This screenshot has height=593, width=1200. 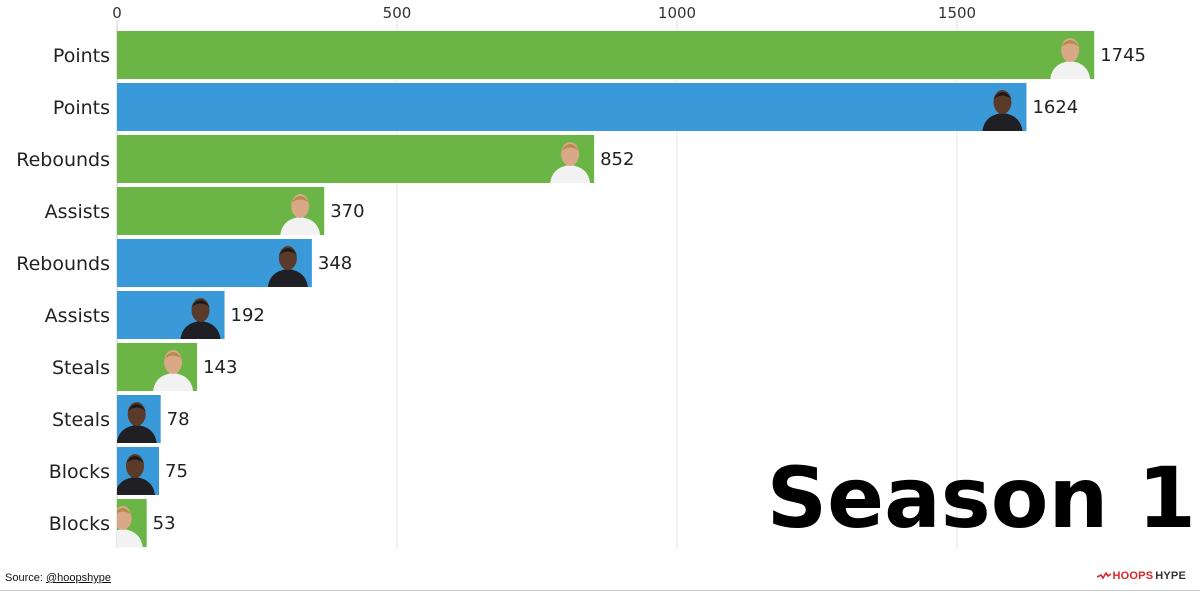 I want to click on value-label: 53, so click(x=164, y=523).